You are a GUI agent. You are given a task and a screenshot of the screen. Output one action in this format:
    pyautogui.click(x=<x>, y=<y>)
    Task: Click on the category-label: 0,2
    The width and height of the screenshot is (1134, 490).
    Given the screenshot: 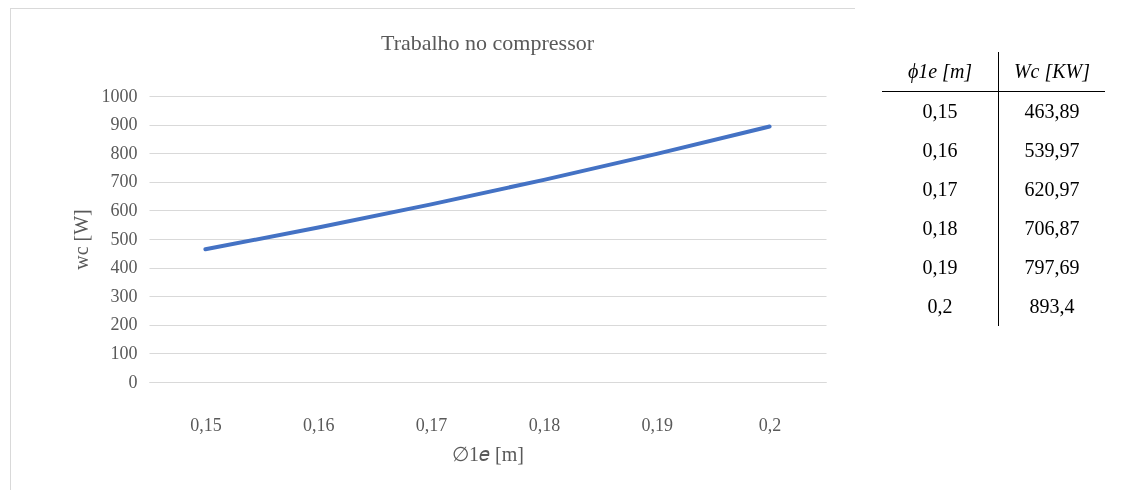 What is the action you would take?
    pyautogui.click(x=940, y=306)
    